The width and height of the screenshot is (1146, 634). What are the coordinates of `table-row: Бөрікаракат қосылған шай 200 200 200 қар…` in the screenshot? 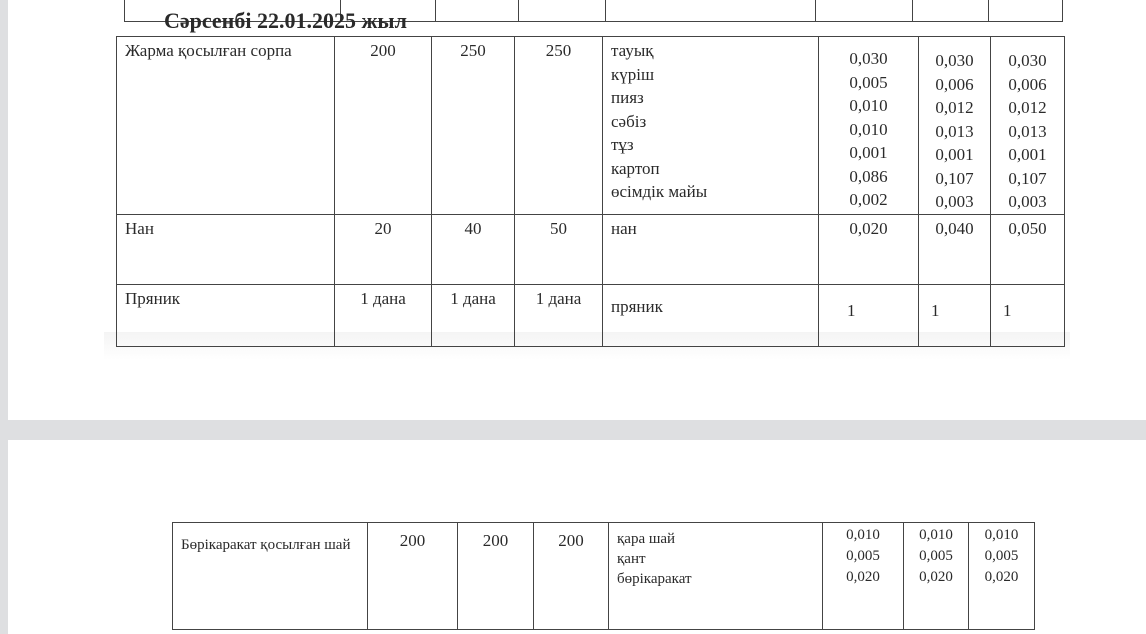 It's located at (603, 576).